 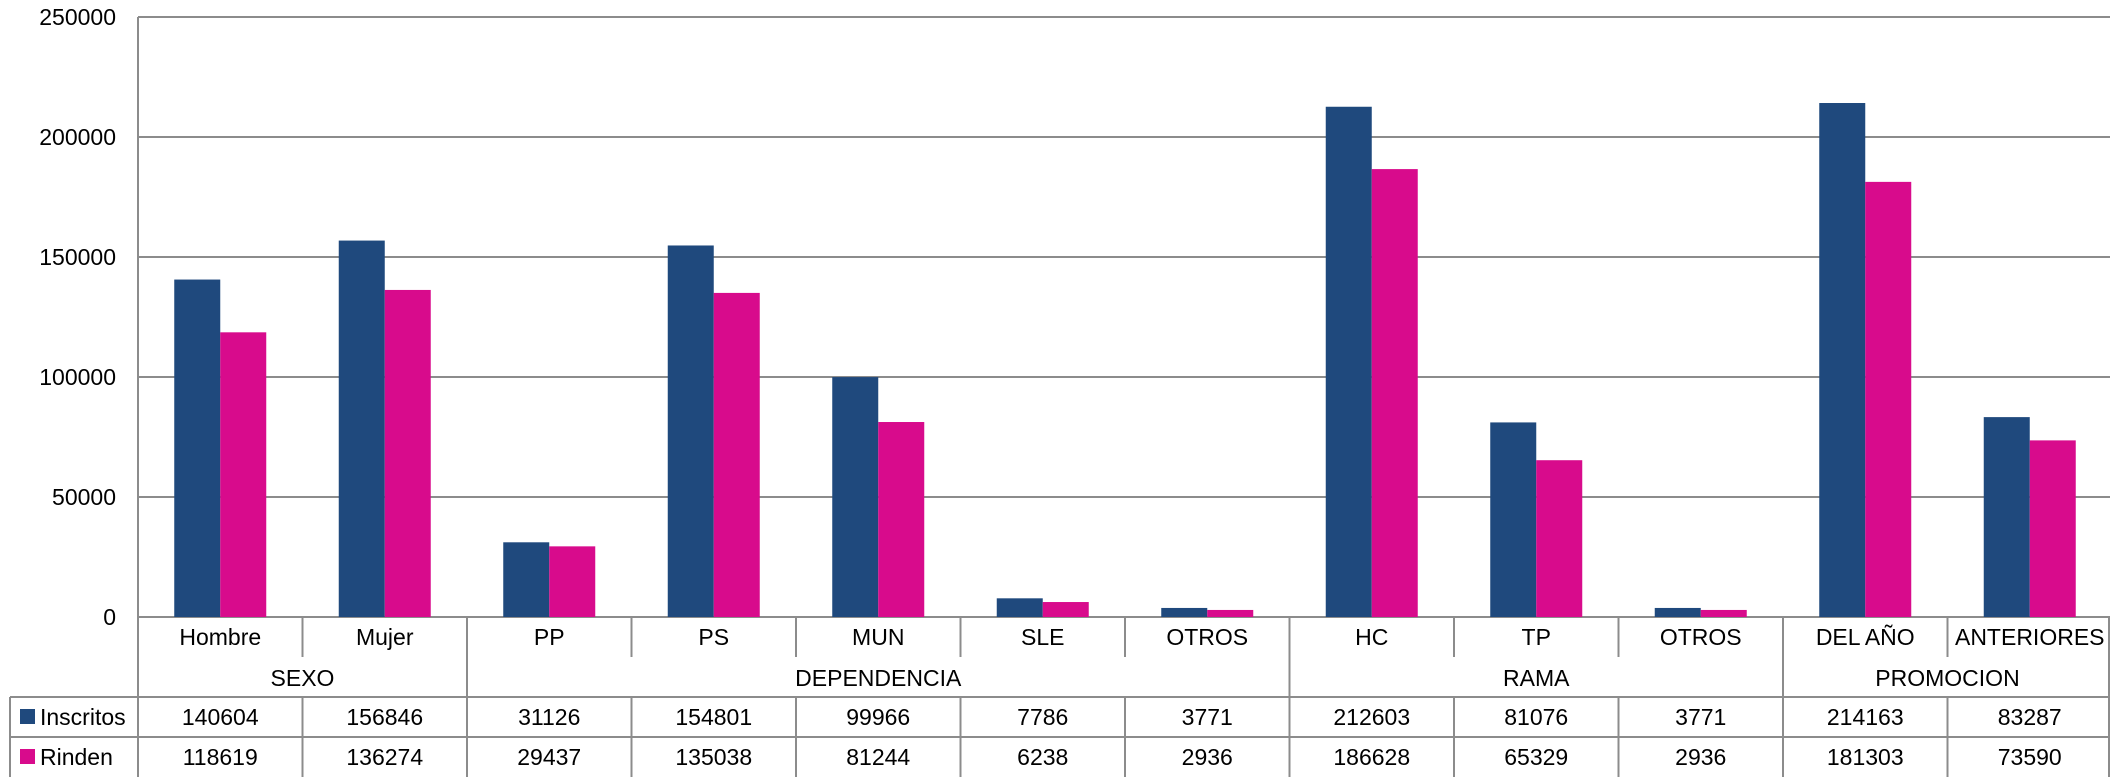 I want to click on table-value: 154801, so click(x=713, y=717).